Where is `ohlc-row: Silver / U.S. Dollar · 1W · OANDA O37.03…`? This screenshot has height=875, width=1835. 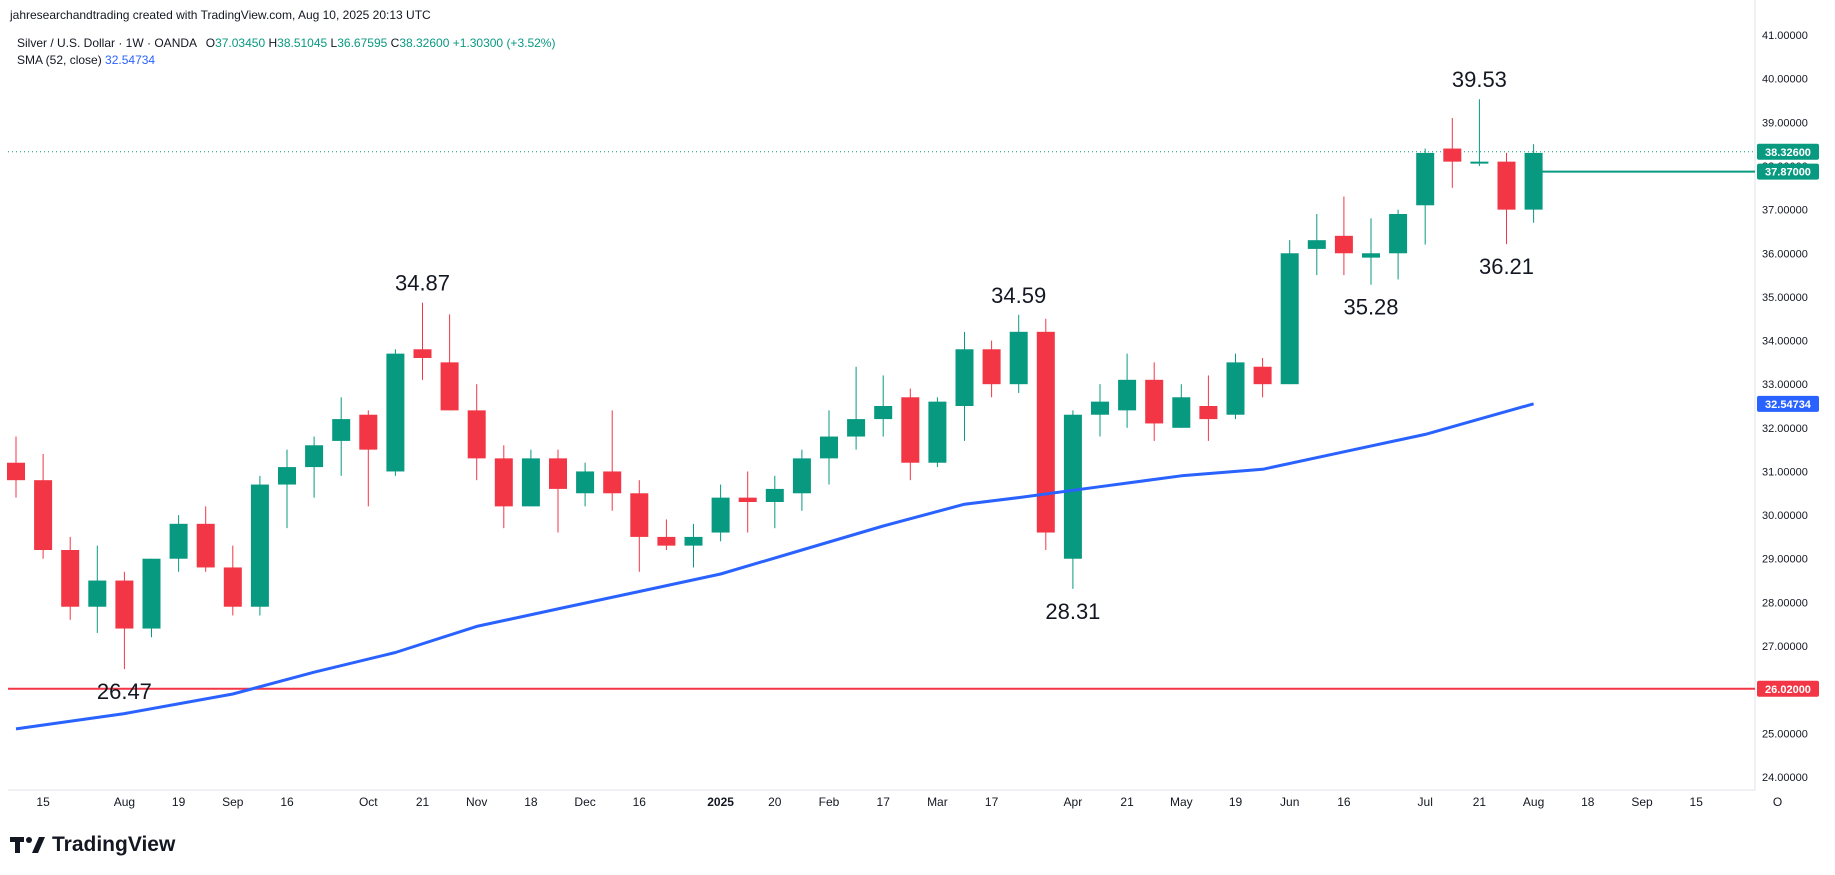 ohlc-row: Silver / U.S. Dollar · 1W · OANDA O37.03… is located at coordinates (286, 43).